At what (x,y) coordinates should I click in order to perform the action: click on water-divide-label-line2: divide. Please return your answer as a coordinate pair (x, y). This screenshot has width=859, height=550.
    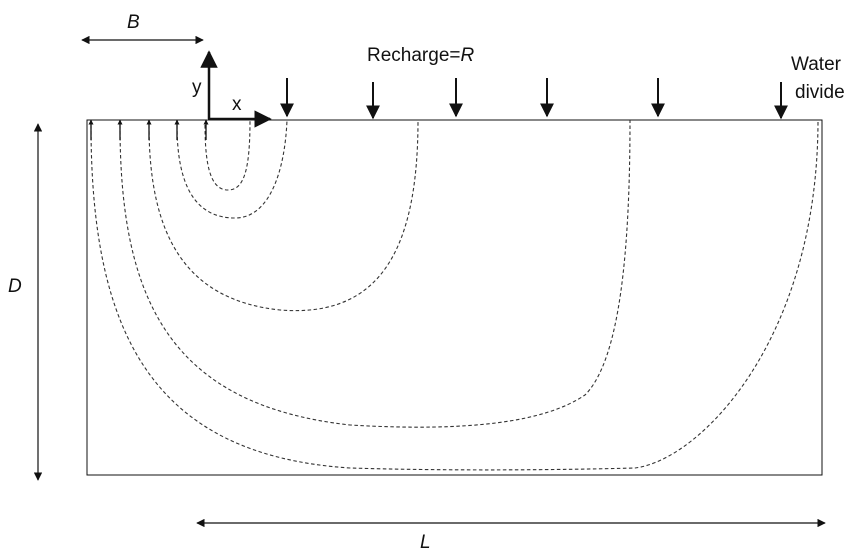
    Looking at the image, I should click on (820, 92).